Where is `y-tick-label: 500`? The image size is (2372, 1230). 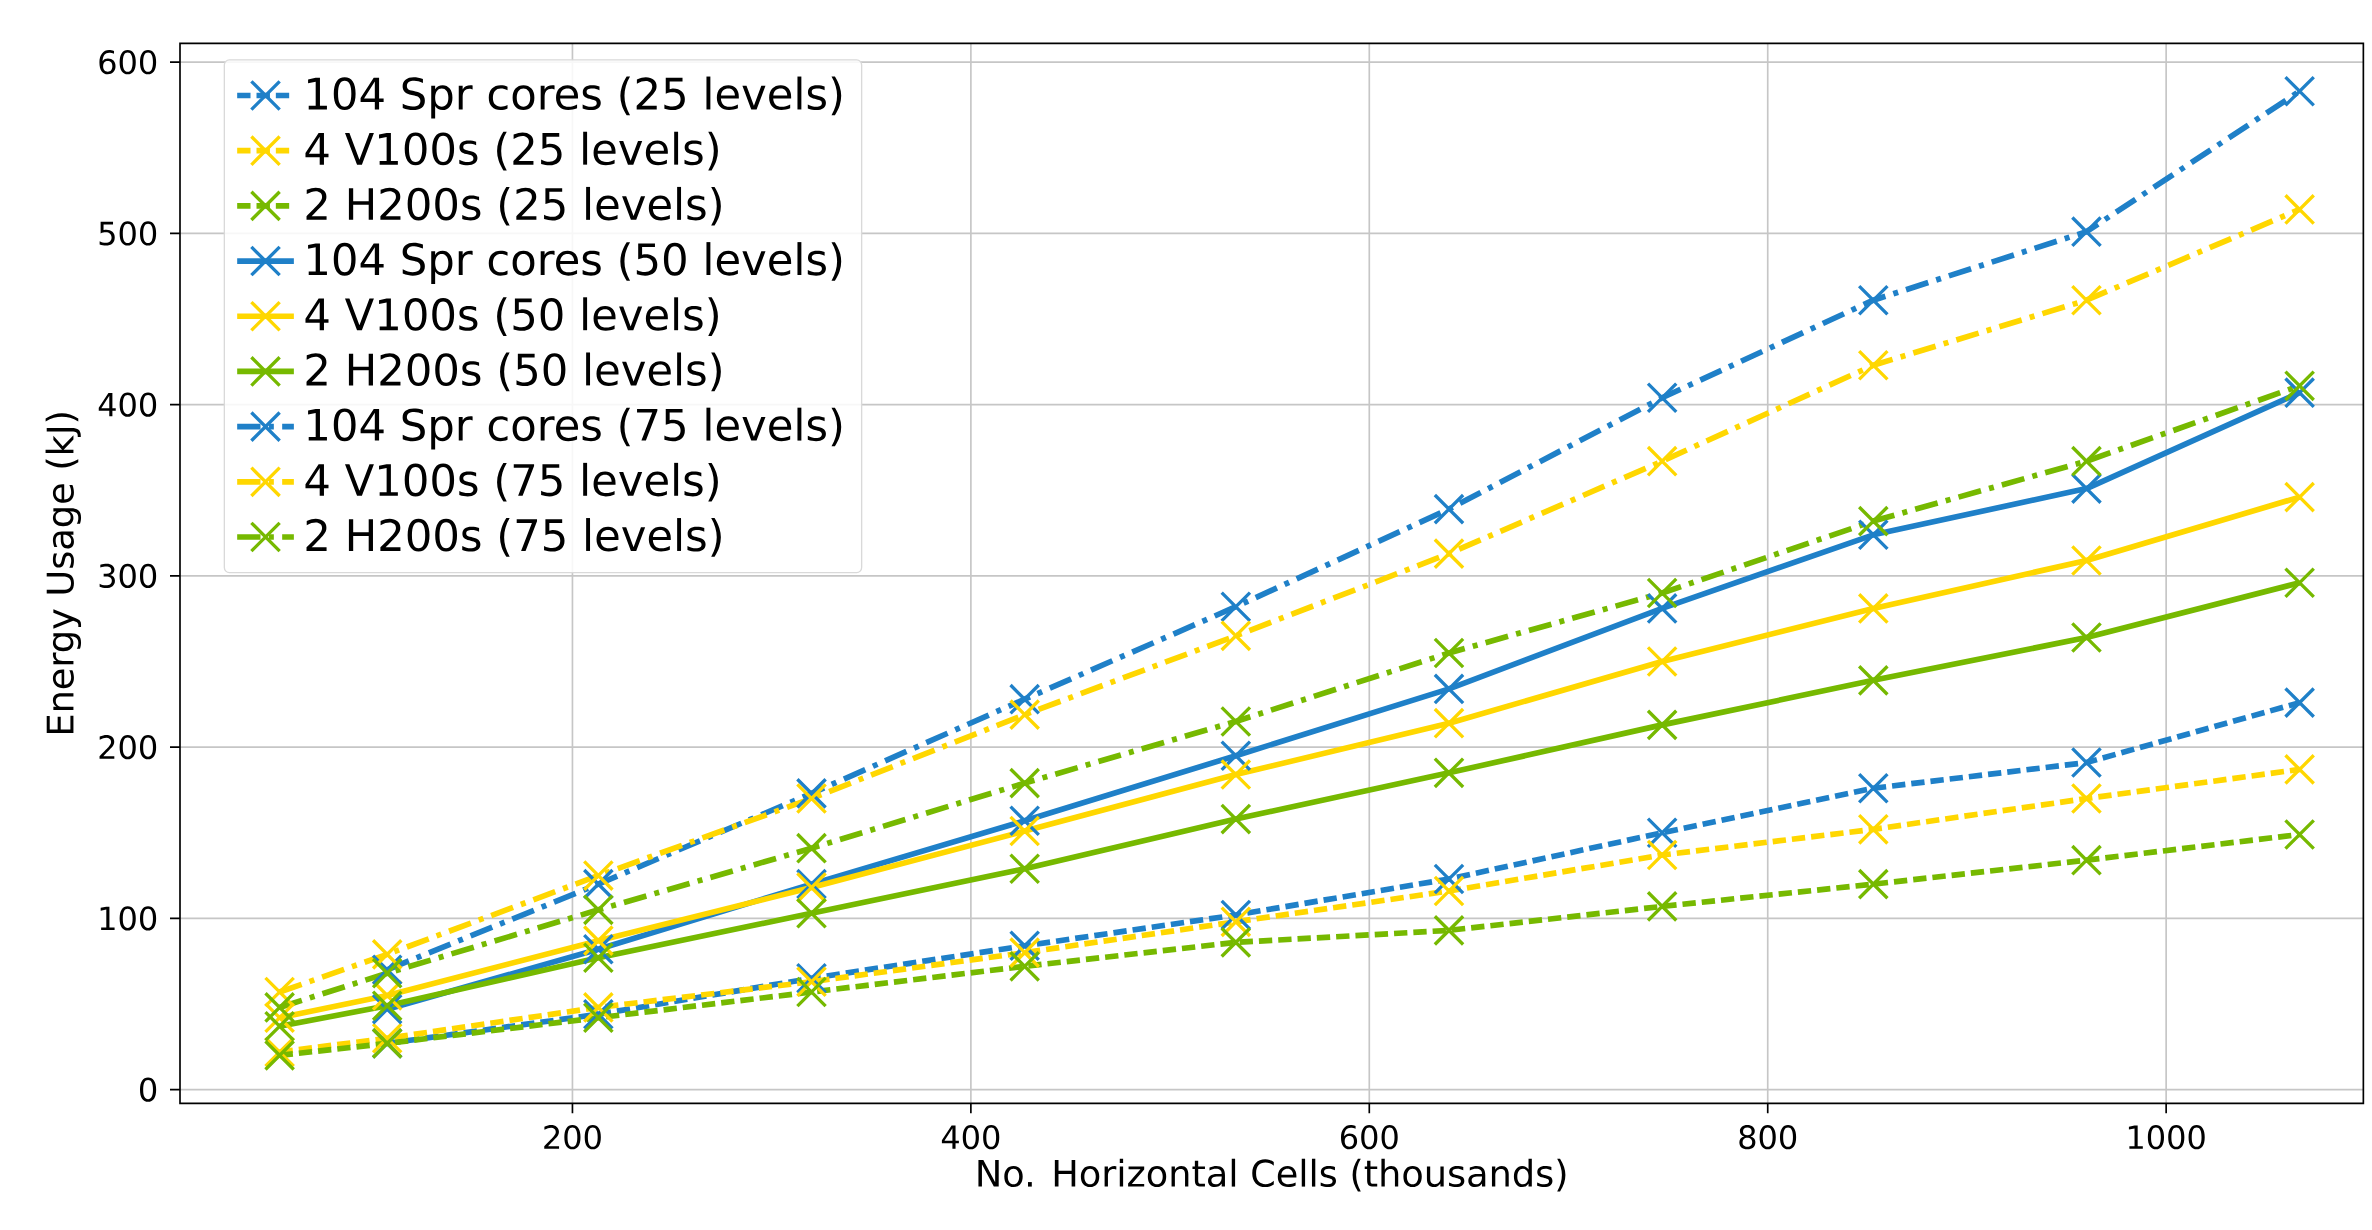 y-tick-label: 500 is located at coordinates (128, 233).